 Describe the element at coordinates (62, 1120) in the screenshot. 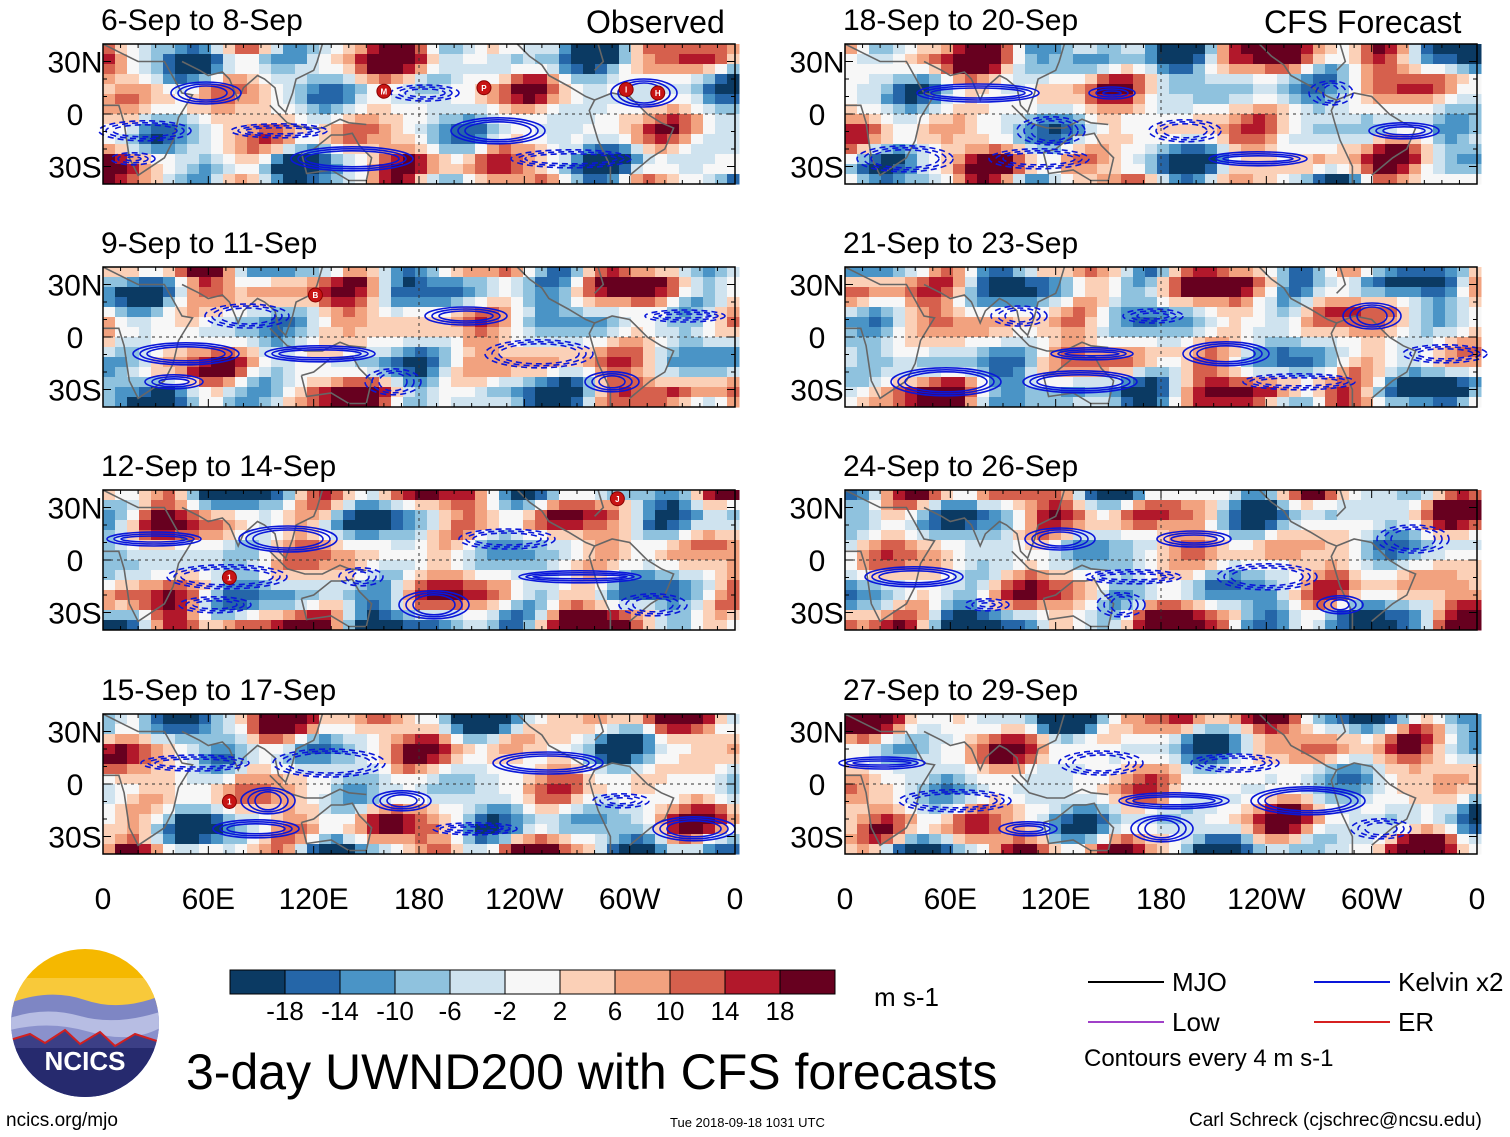

I see `footer-url: ncics.org/mjo` at that location.